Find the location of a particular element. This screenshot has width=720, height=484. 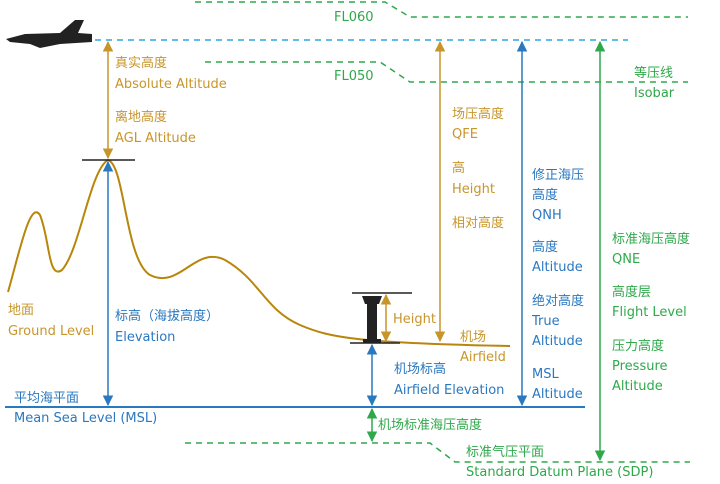

label: 等压线 is located at coordinates (653, 73).